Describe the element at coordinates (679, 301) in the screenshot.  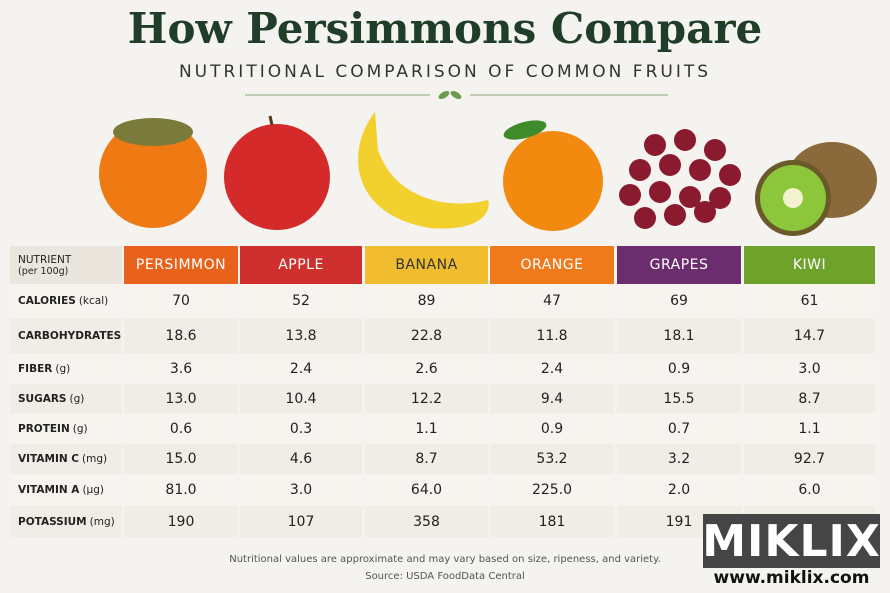
I see `value-cell: 69` at that location.